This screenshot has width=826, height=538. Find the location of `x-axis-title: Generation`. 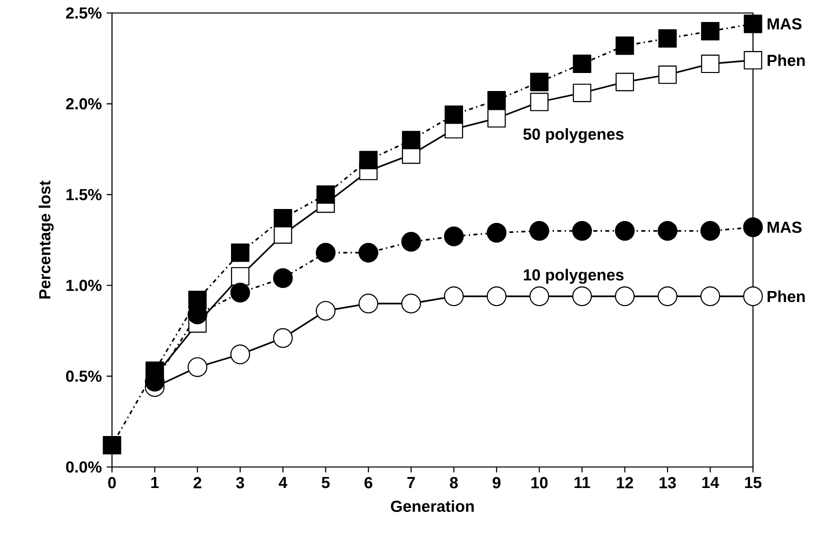

x-axis-title: Generation is located at coordinates (432, 506).